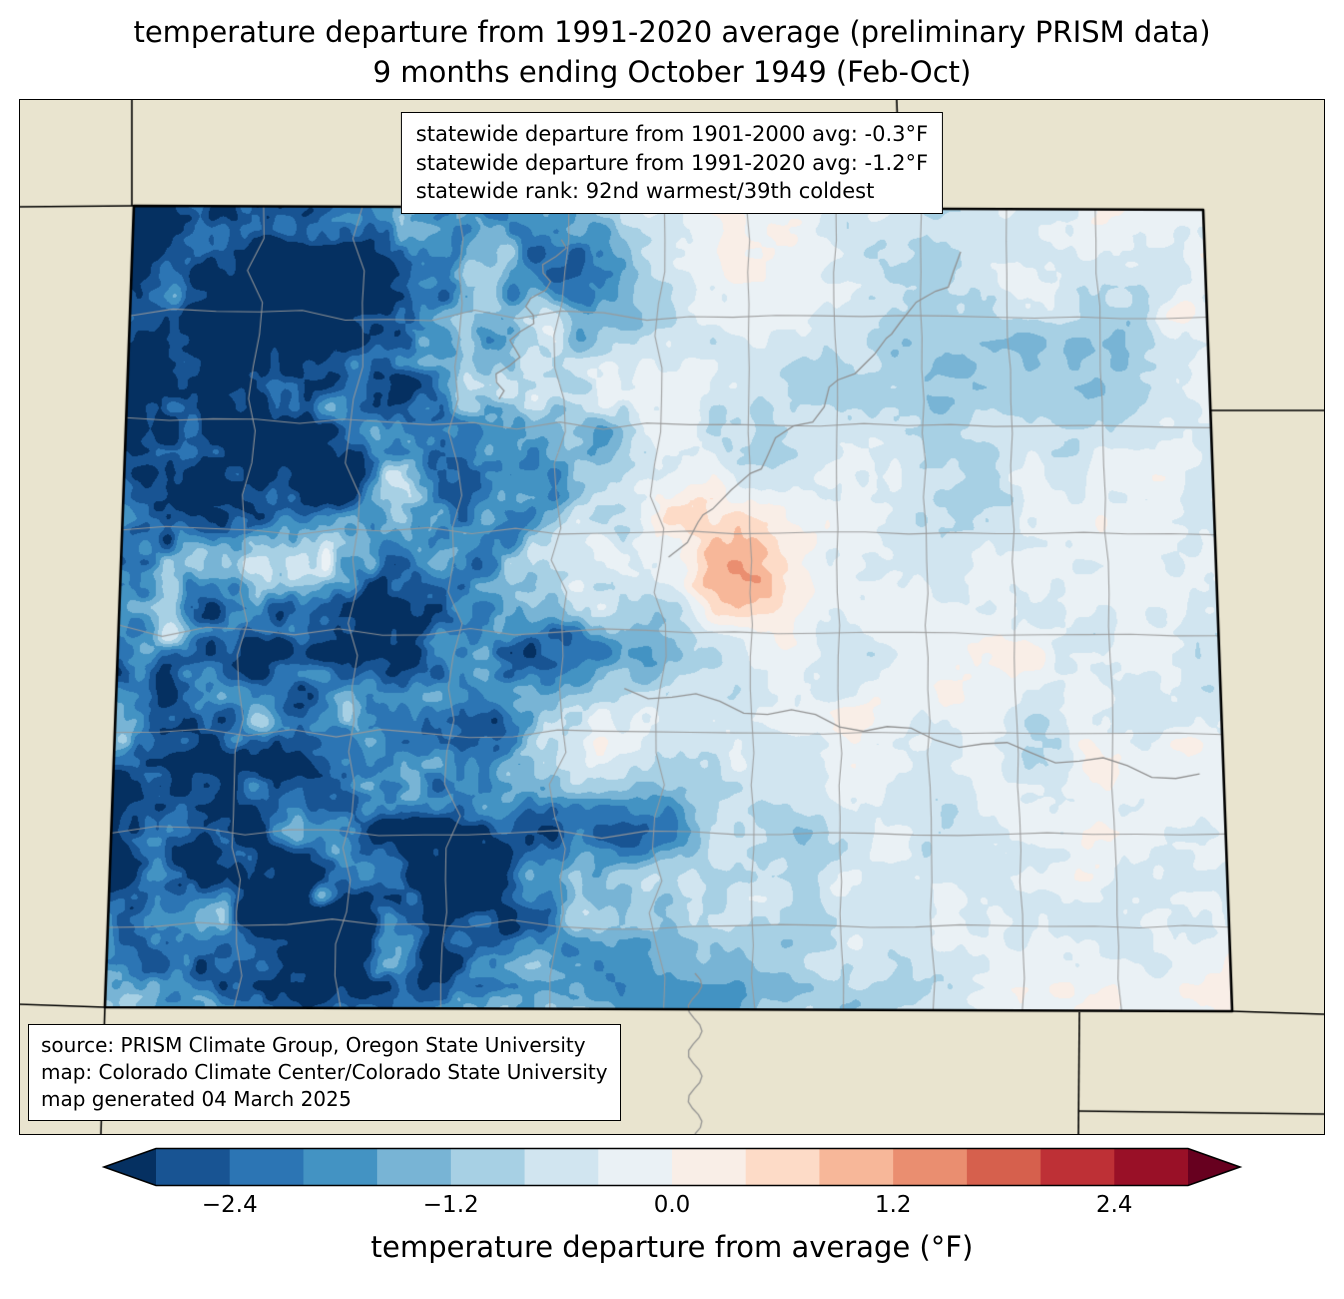  What do you see at coordinates (196, 1099) in the screenshot?
I see `credits-line-3: map generated 04 March 2025` at bounding box center [196, 1099].